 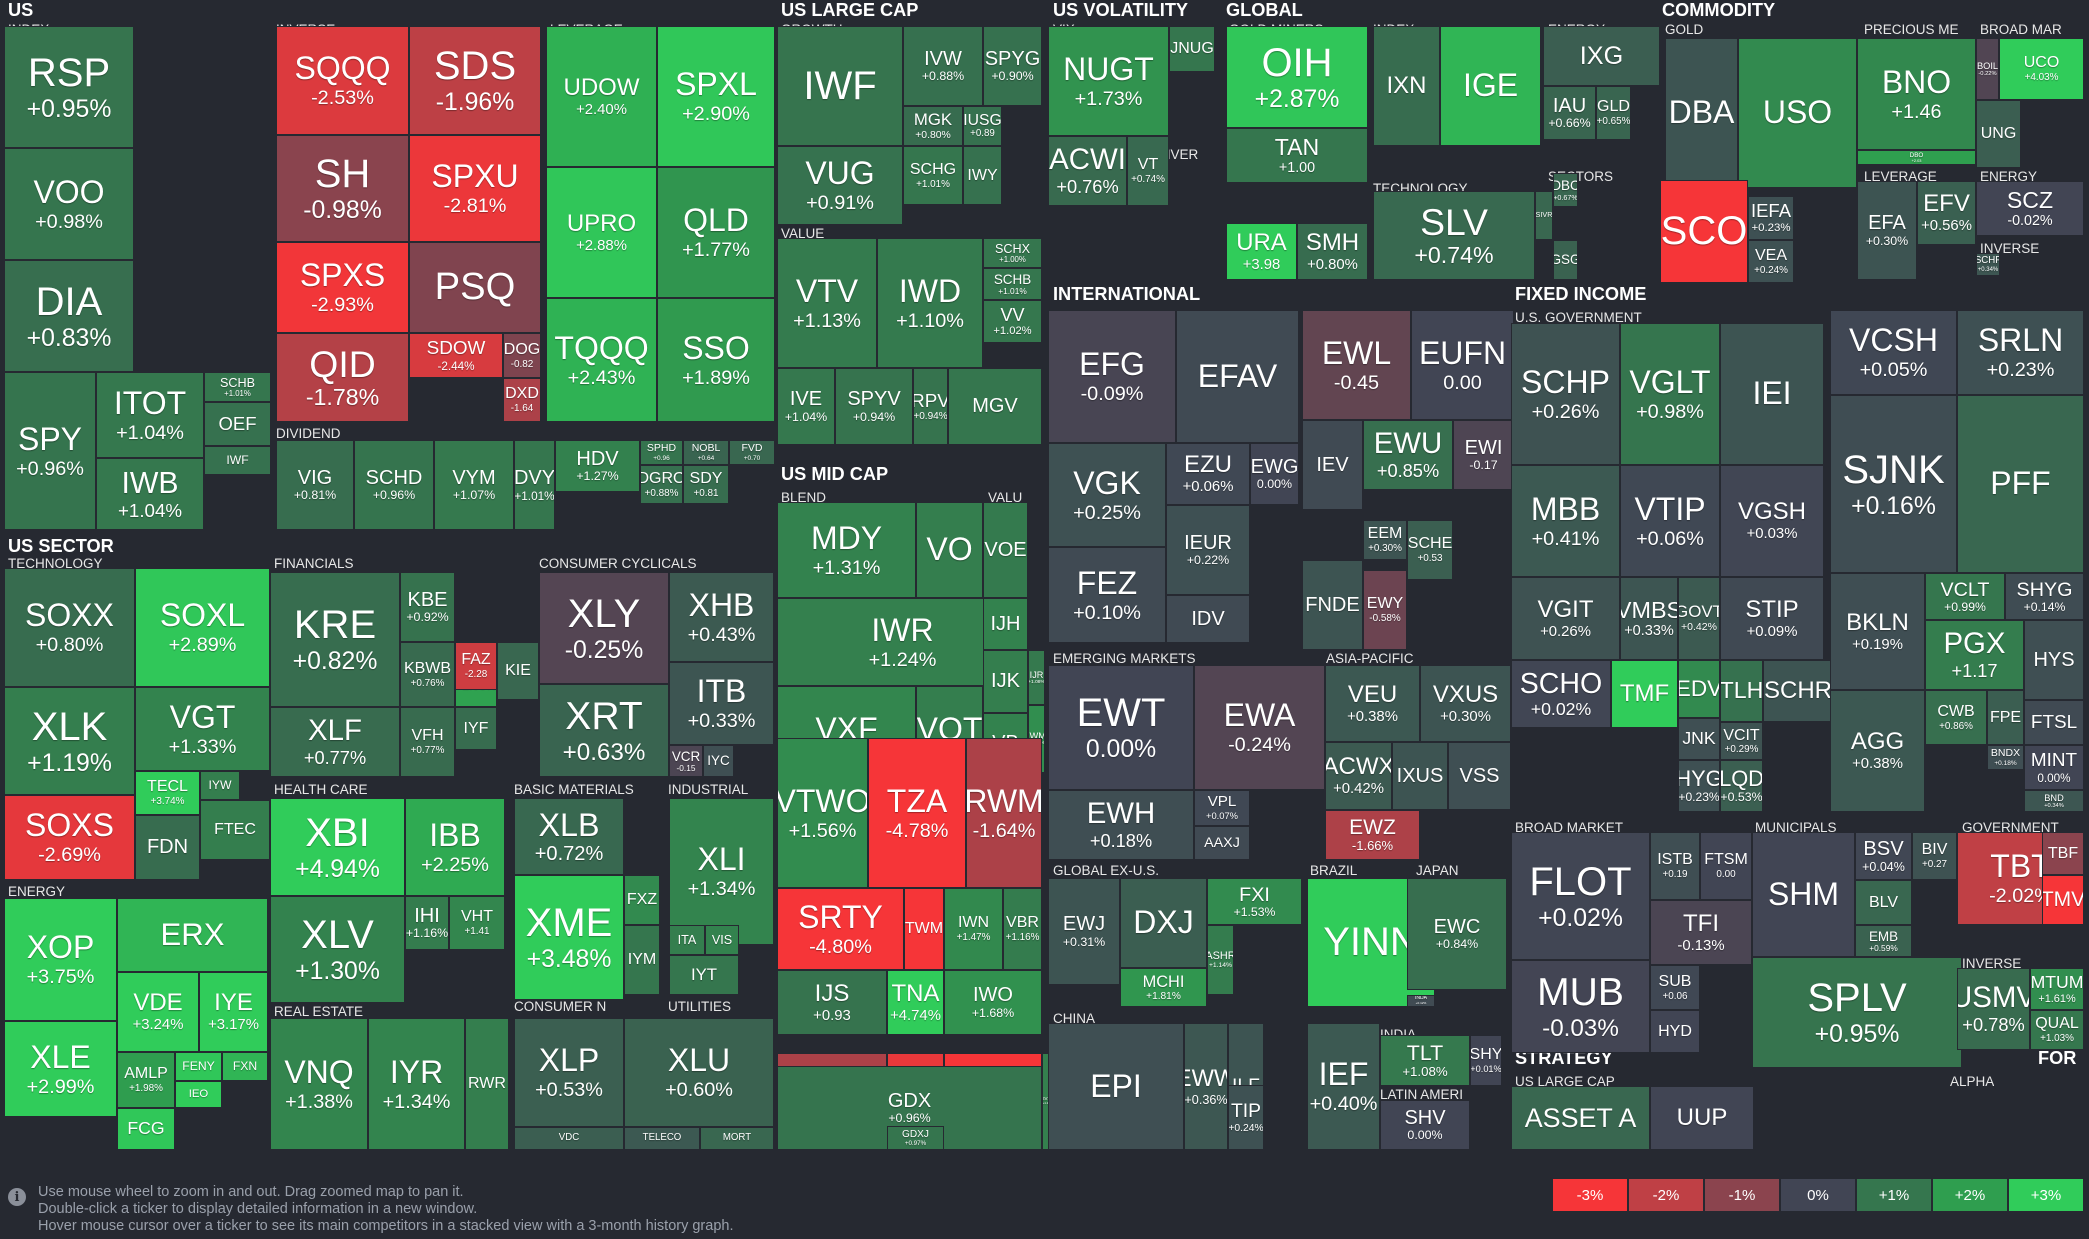 What do you see at coordinates (1385, 540) in the screenshot?
I see `ticker-eem: EEM +0.30%` at bounding box center [1385, 540].